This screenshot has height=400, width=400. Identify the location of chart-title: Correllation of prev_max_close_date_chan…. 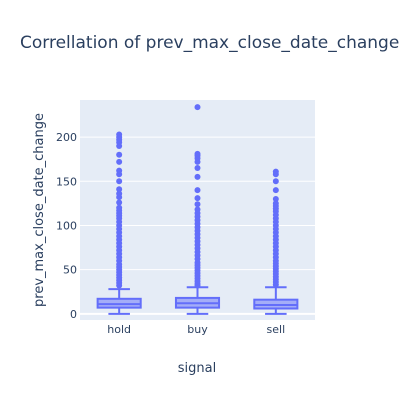
(210, 43).